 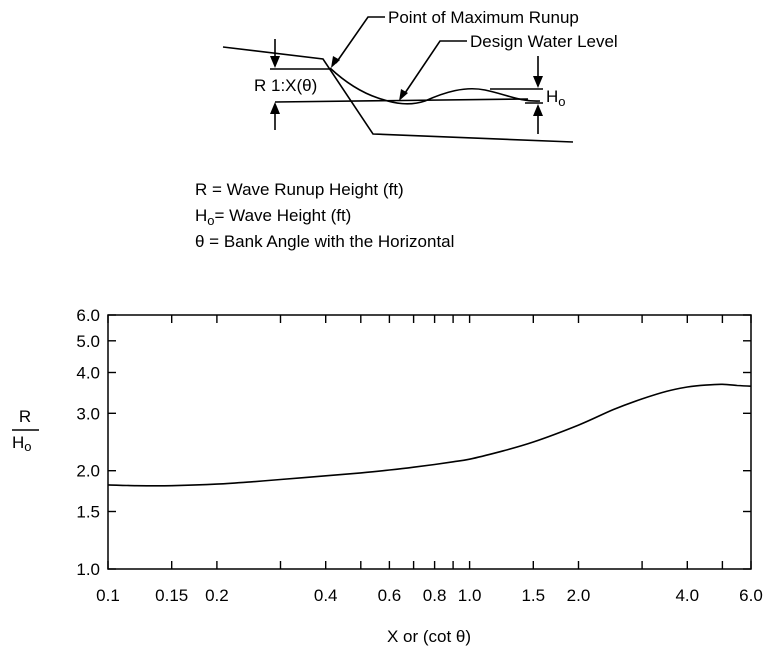 I want to click on definition-theta: θ = Bank Angle with the Horizontal, so click(x=324, y=241).